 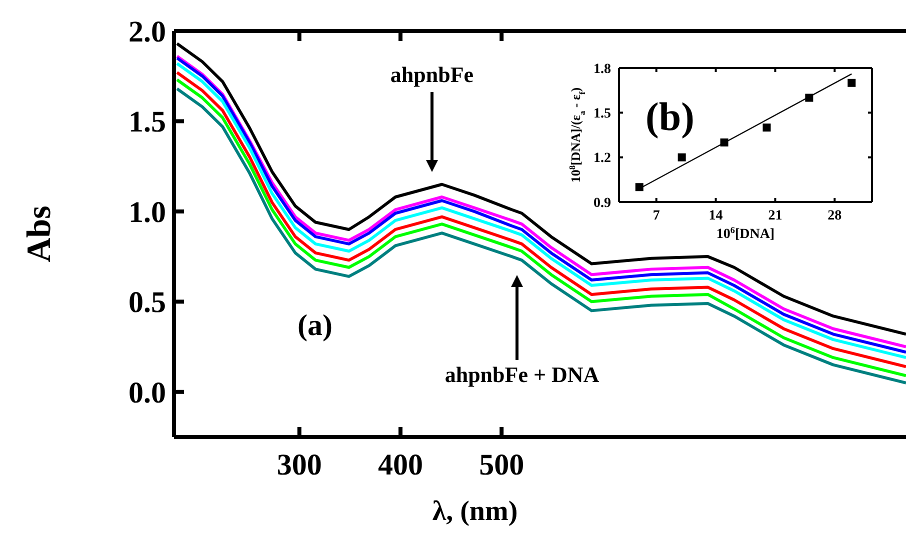 What do you see at coordinates (835, 216) in the screenshot?
I see `x-tick-label: 28` at bounding box center [835, 216].